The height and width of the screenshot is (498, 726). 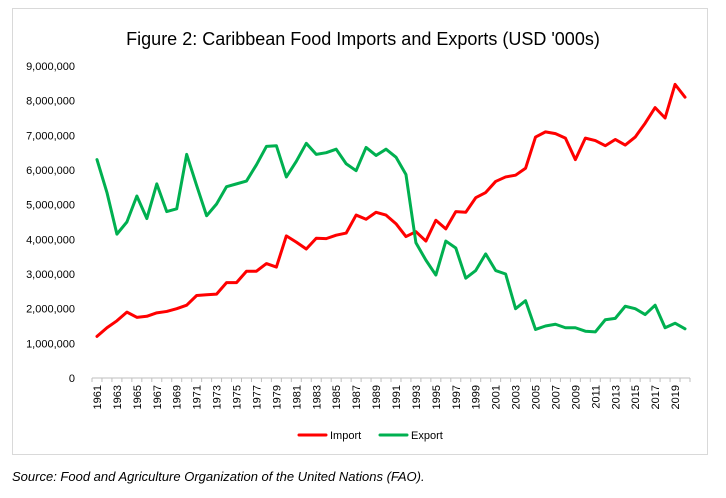 I want to click on x-tick-label: 1969, so click(x=178, y=397).